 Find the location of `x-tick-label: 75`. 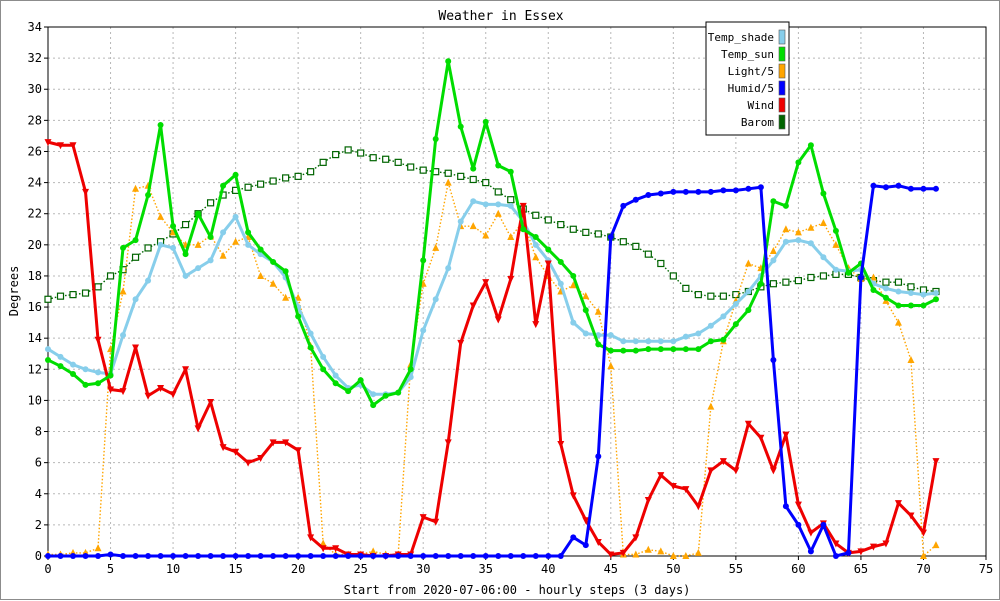

x-tick-label: 75 is located at coordinates (986, 569).